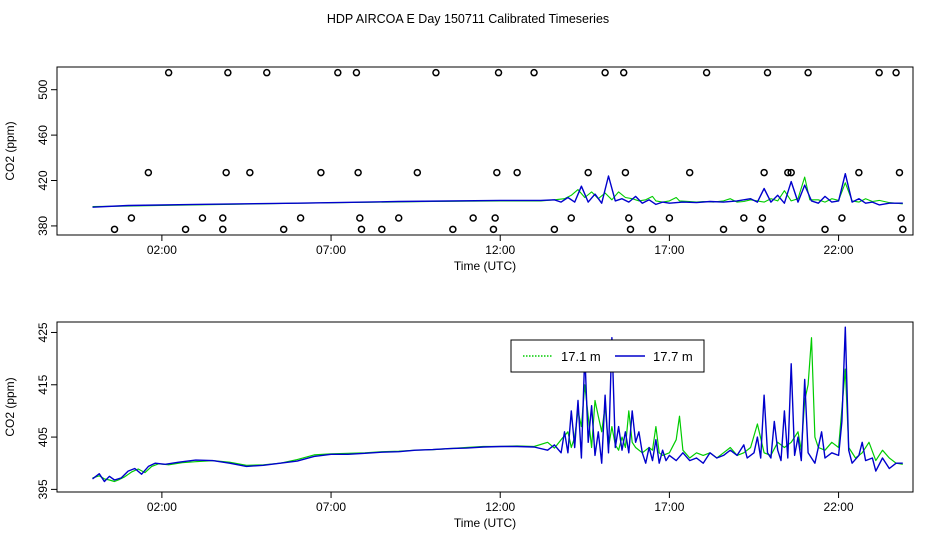  I want to click on legend-box, so click(607, 356).